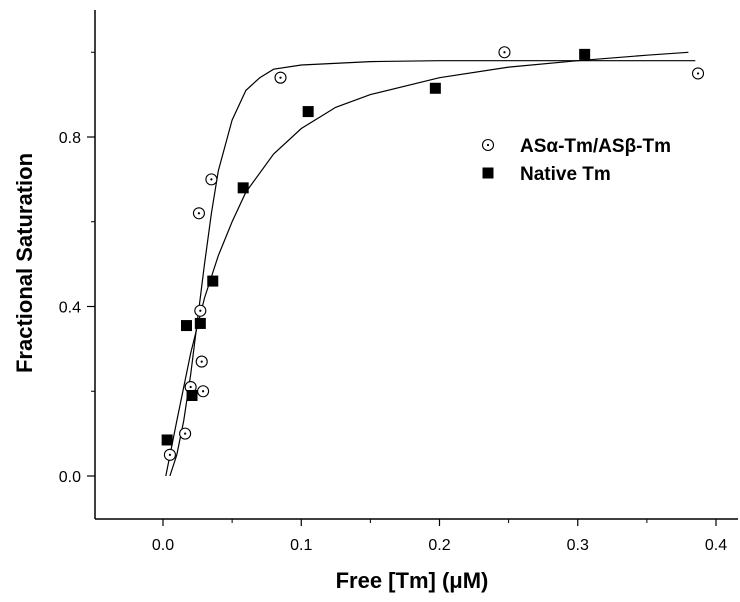 The width and height of the screenshot is (740, 602). What do you see at coordinates (595, 146) in the screenshot?
I see `legend-label-as-tm: ASα-Tm/ASβ-Tm` at bounding box center [595, 146].